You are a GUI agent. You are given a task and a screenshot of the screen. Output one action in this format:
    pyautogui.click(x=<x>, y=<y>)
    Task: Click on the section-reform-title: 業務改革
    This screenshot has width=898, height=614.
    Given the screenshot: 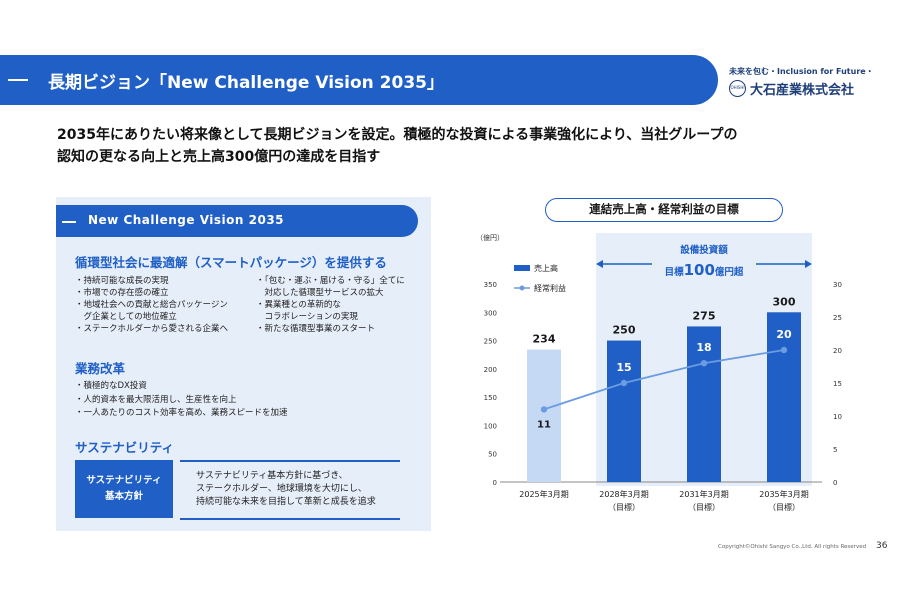 What is the action you would take?
    pyautogui.click(x=100, y=368)
    